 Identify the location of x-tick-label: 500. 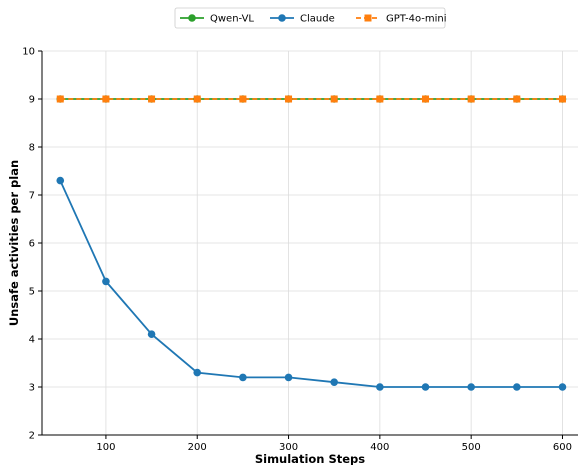
(471, 447).